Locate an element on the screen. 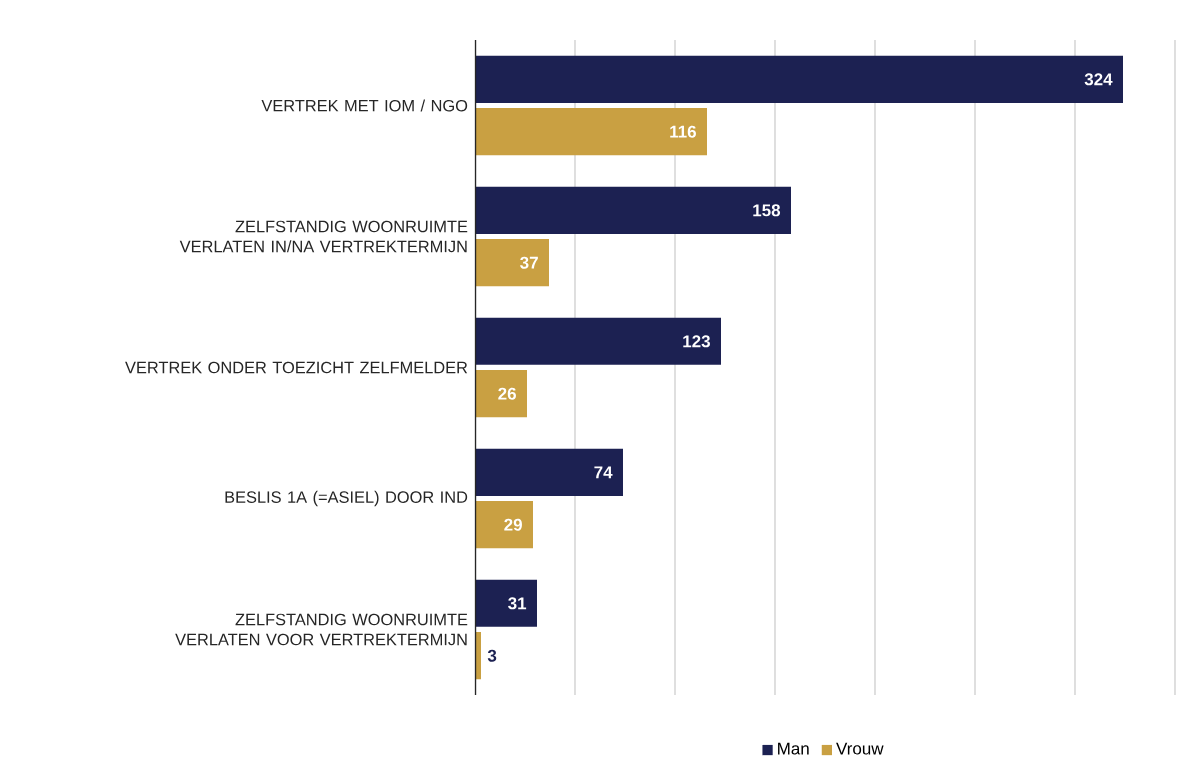 The image size is (1190, 775). data-label: 31 is located at coordinates (517, 603).